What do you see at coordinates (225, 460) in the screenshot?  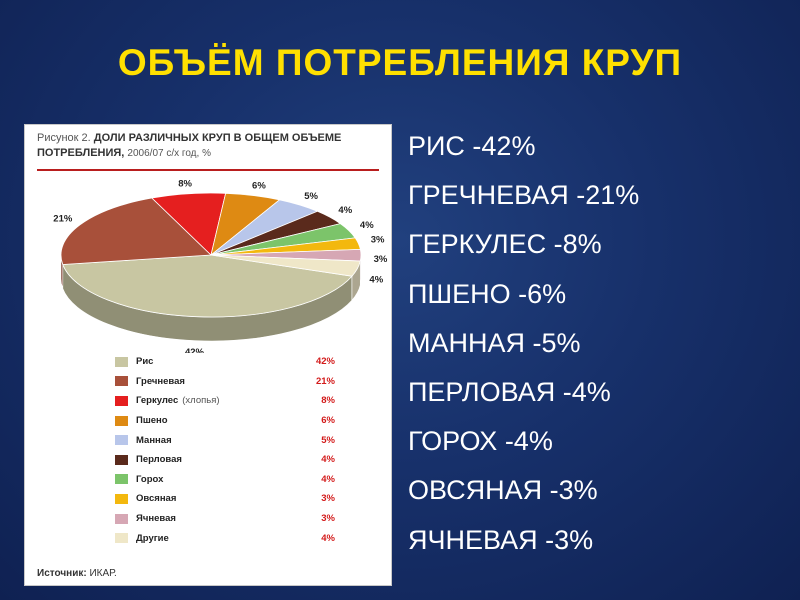 I see `legend-item: Перловая 4%` at bounding box center [225, 460].